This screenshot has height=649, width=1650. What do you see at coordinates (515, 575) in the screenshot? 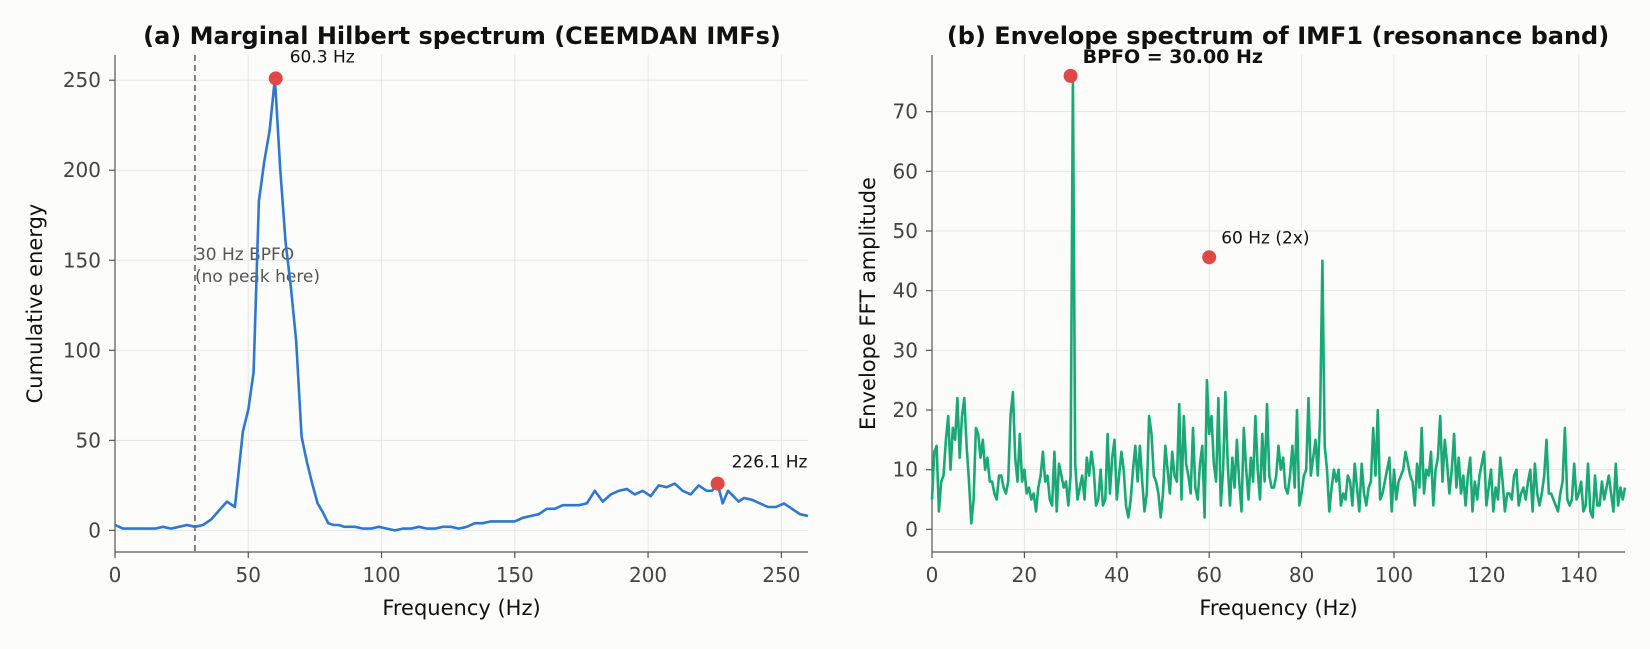
I see `x-tick-label: 150` at bounding box center [515, 575].